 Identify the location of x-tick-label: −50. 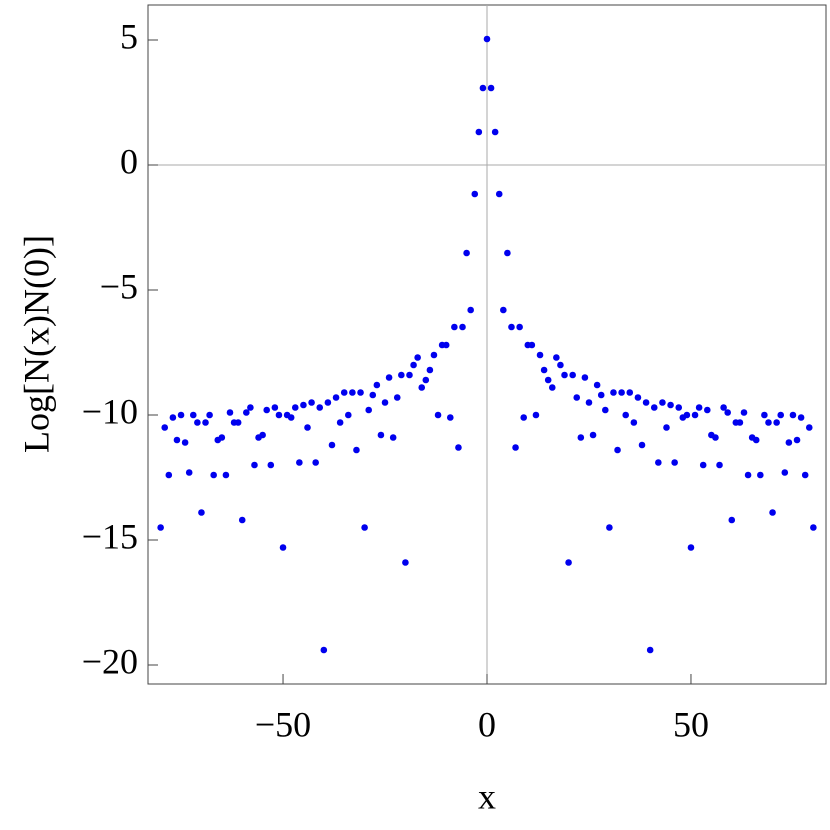
(283, 724).